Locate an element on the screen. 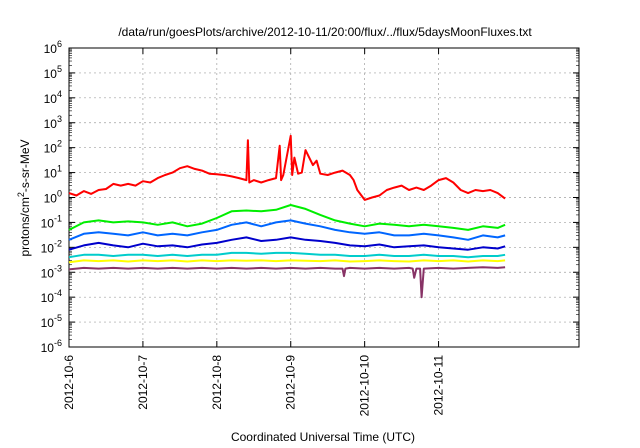 Image resolution: width=640 pixels, height=448 pixels. y-tick-label-sup: 6 is located at coordinates (59, 44).